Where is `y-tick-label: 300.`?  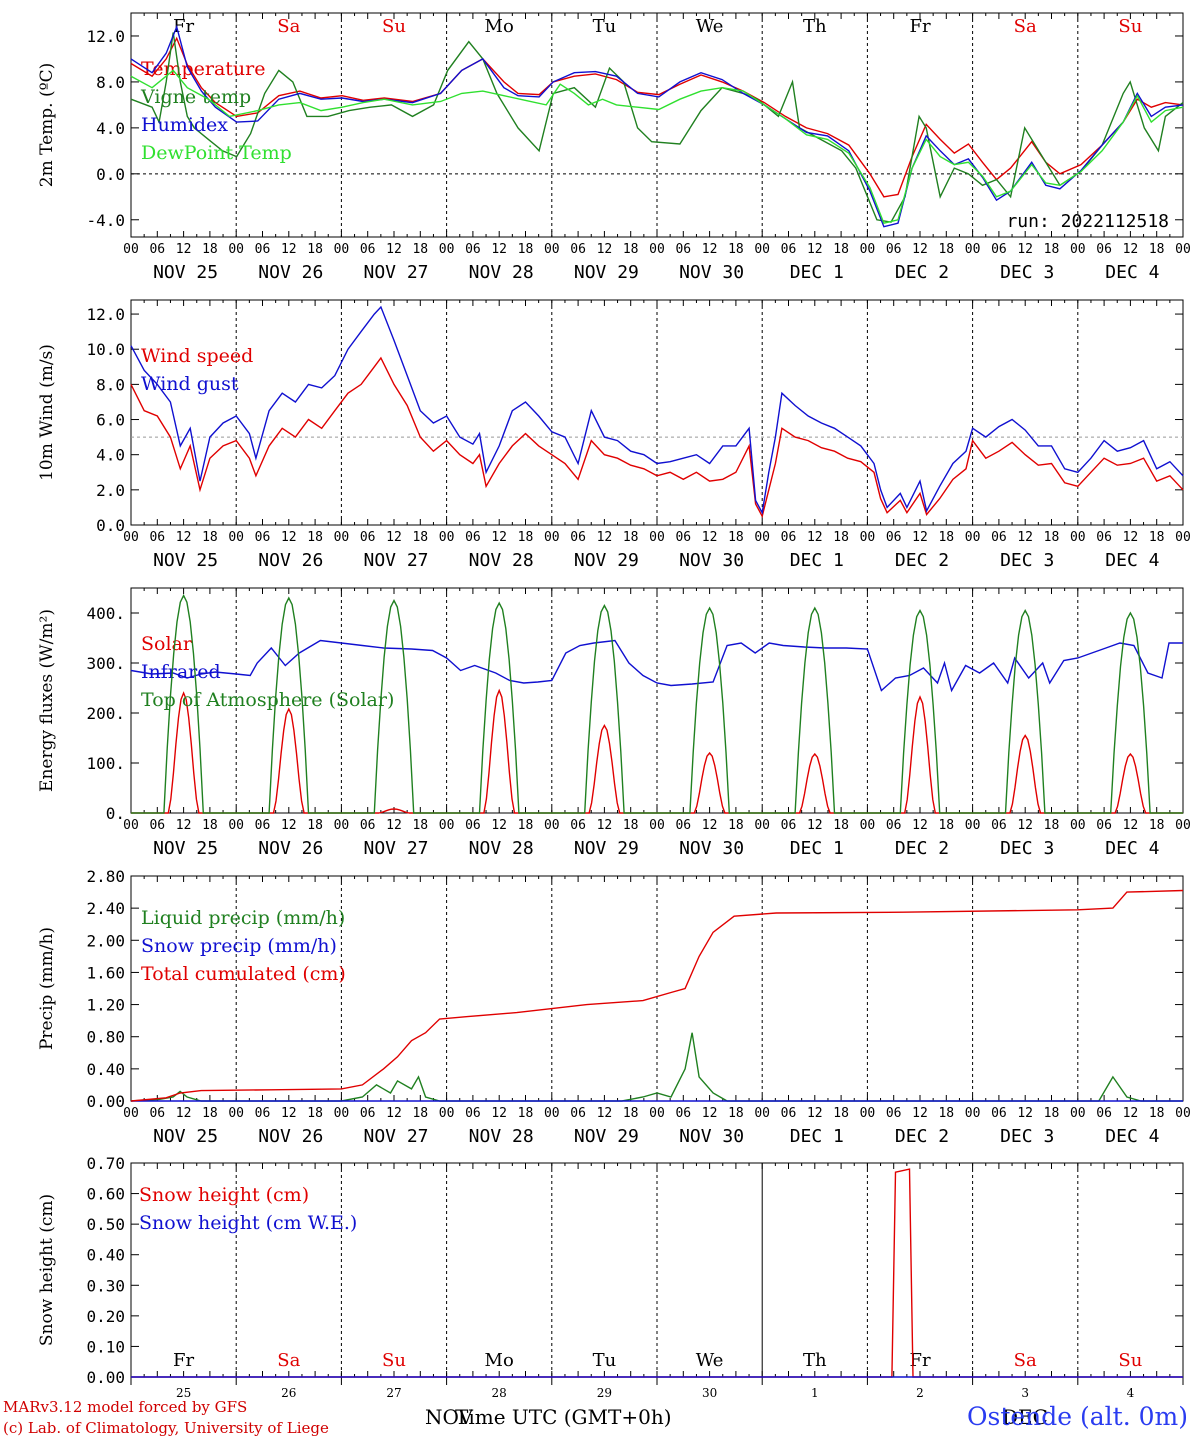
y-tick-label: 300. is located at coordinates (105, 663).